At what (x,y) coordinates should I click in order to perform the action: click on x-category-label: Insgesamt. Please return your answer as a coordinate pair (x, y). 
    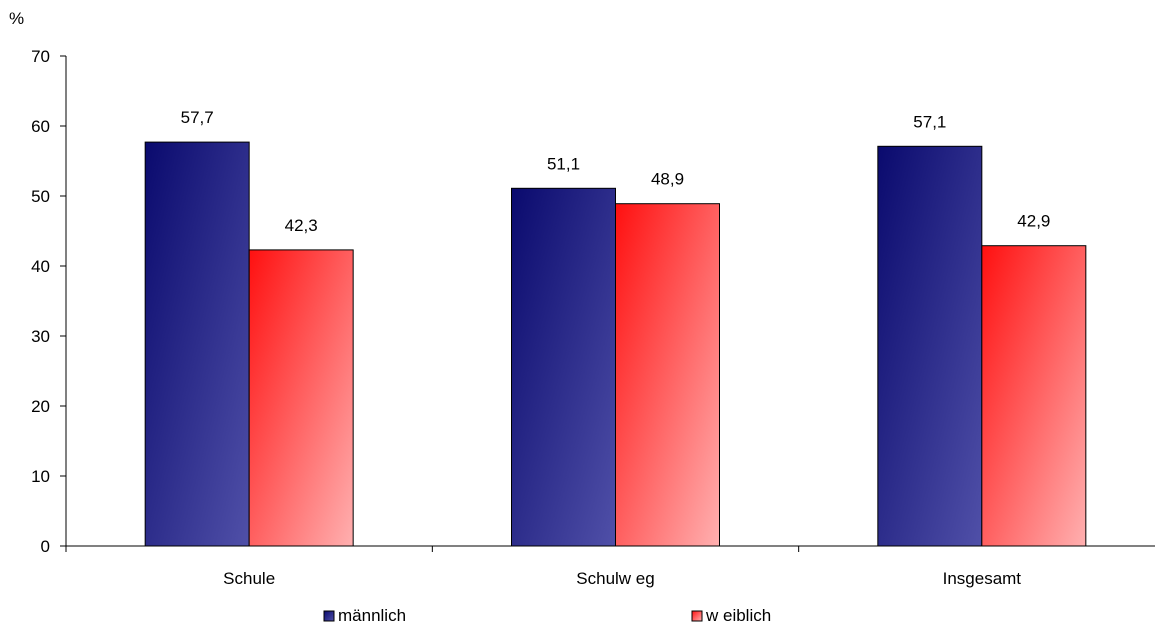
    Looking at the image, I should click on (982, 578).